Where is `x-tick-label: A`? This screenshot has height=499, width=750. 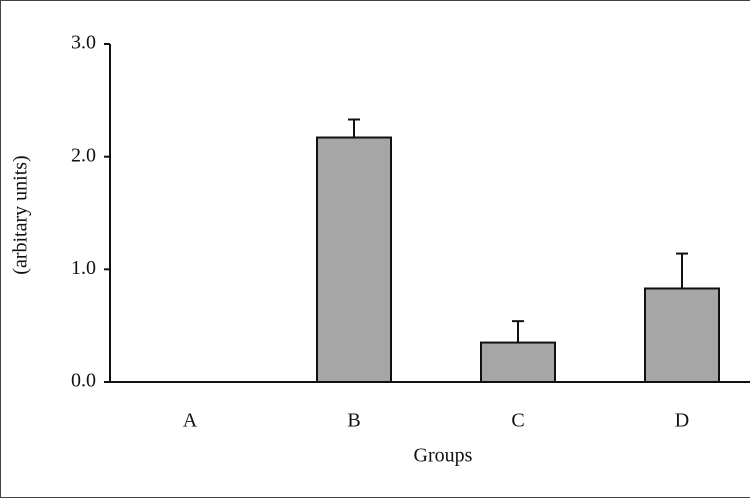
x-tick-label: A is located at coordinates (190, 421).